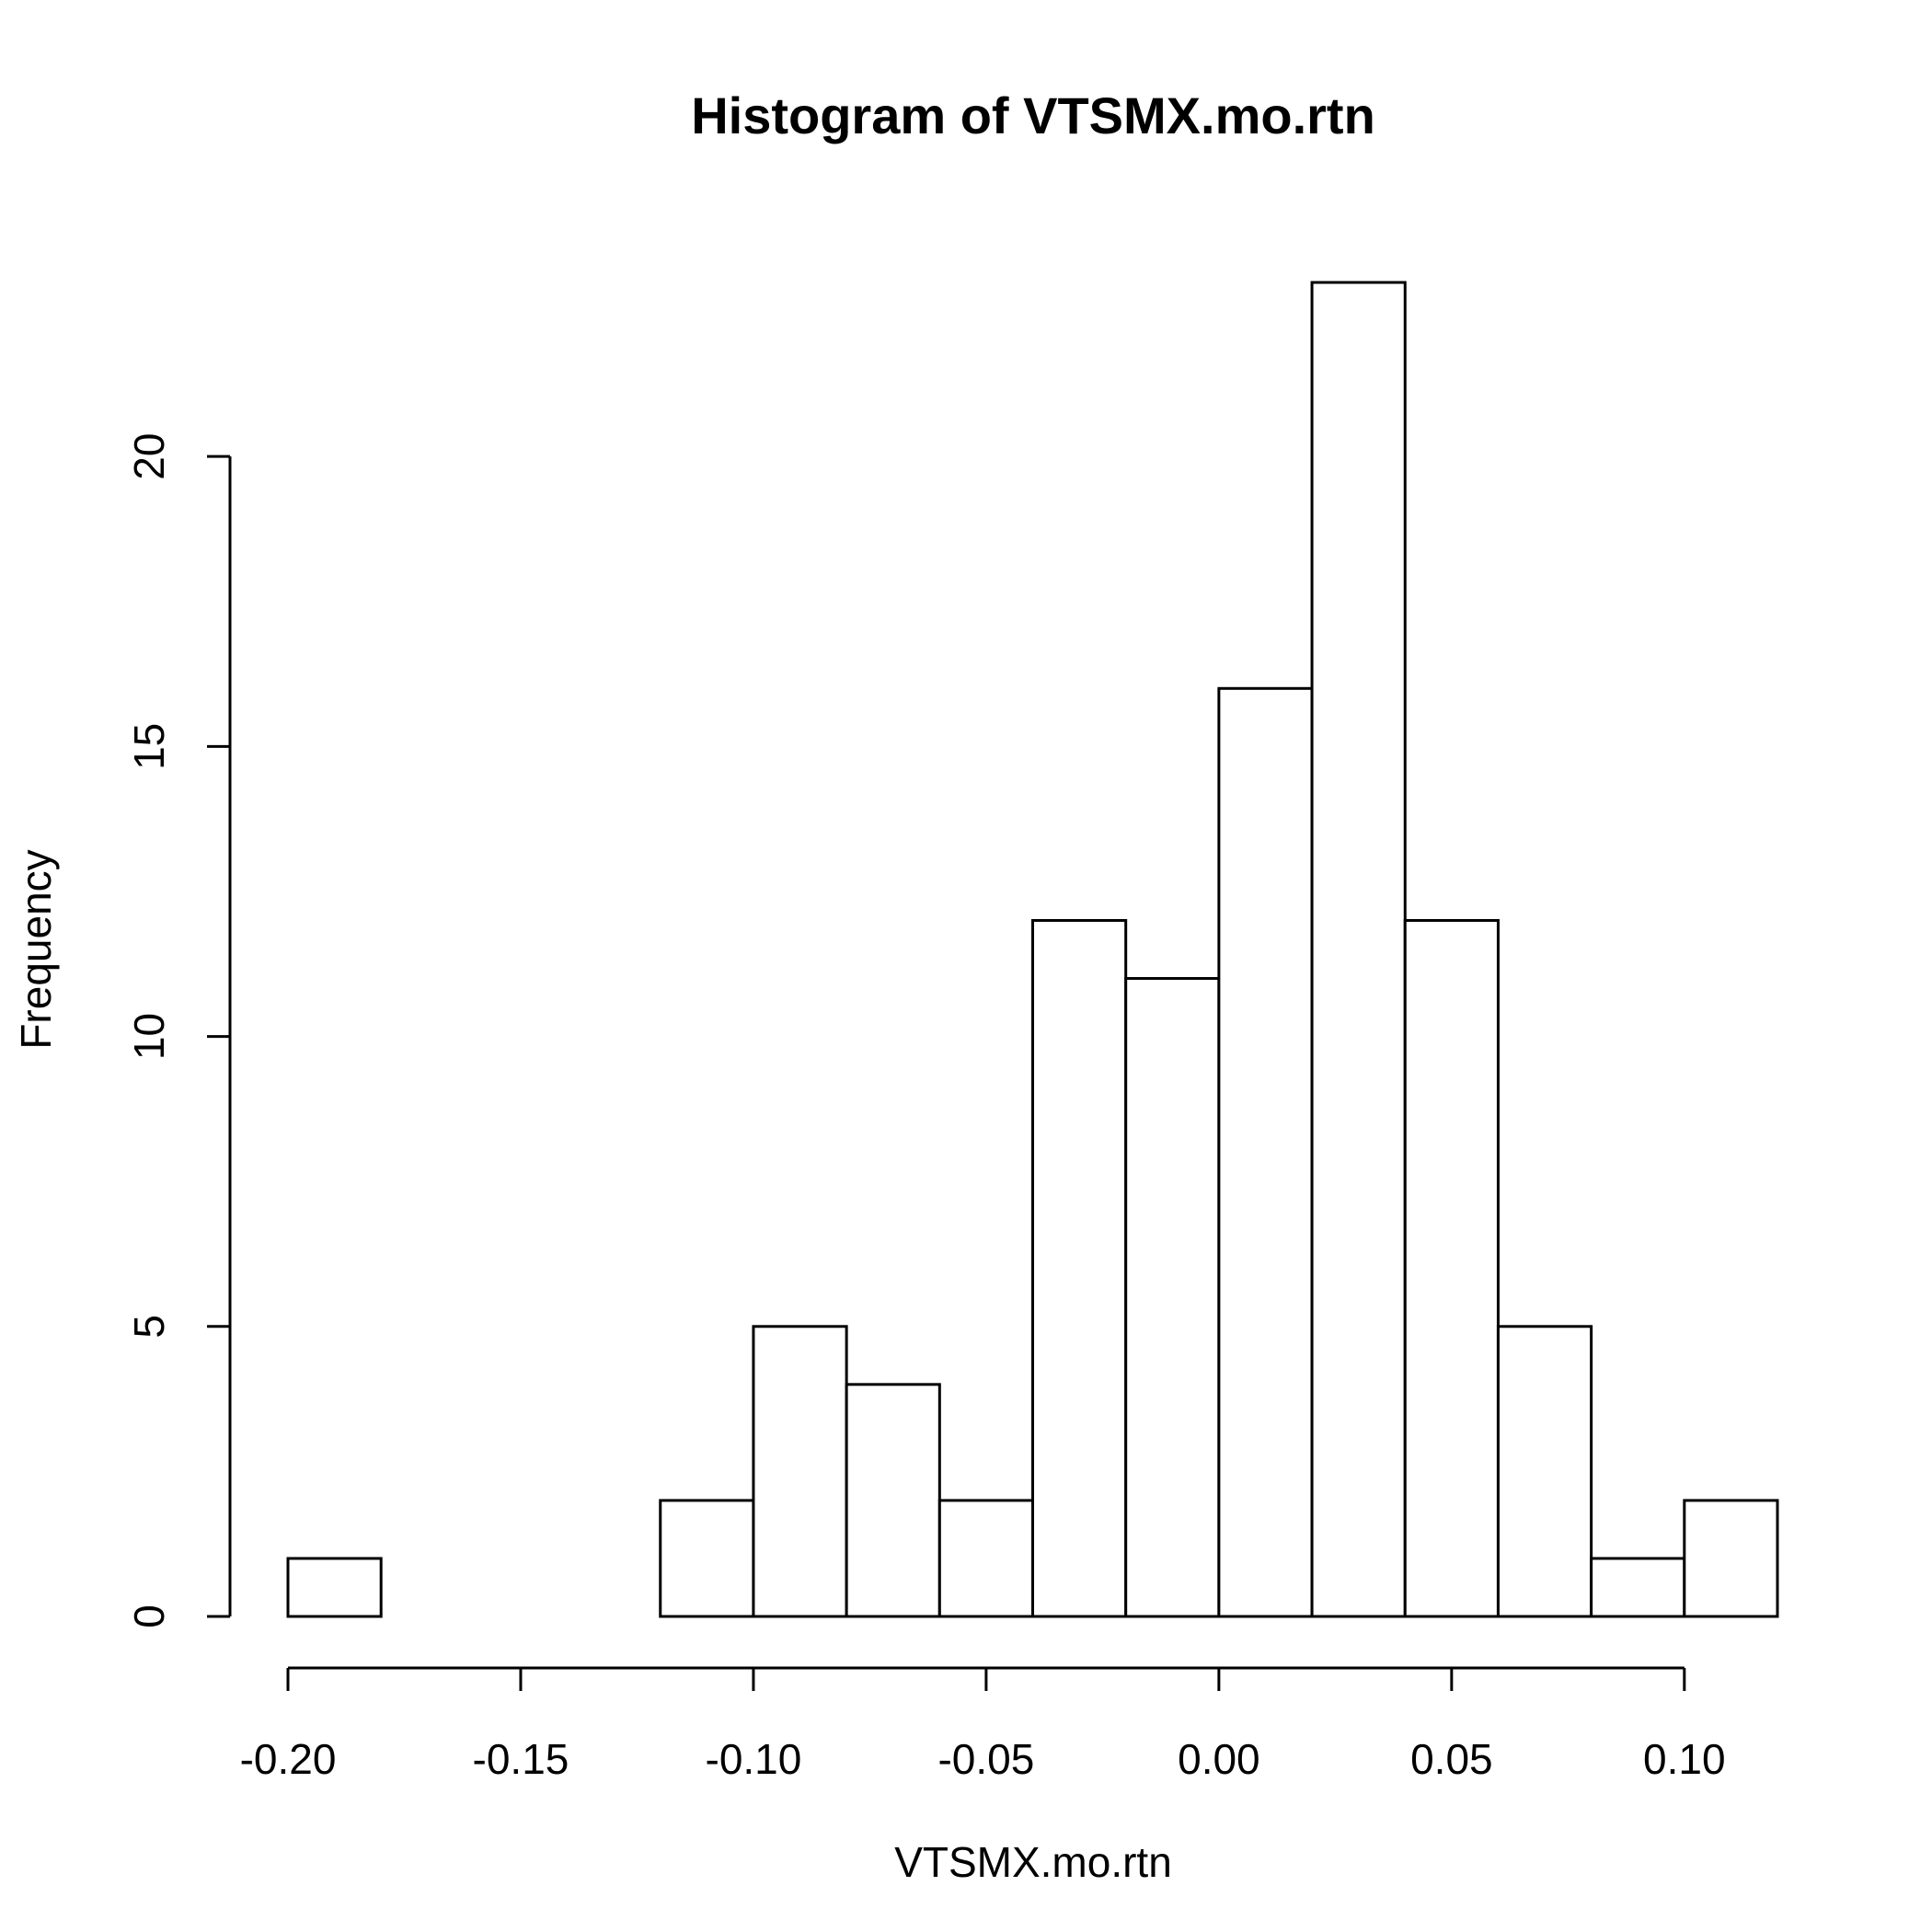 This screenshot has width=1932, height=1932. I want to click on y-axis-label: Frequency, so click(36, 949).